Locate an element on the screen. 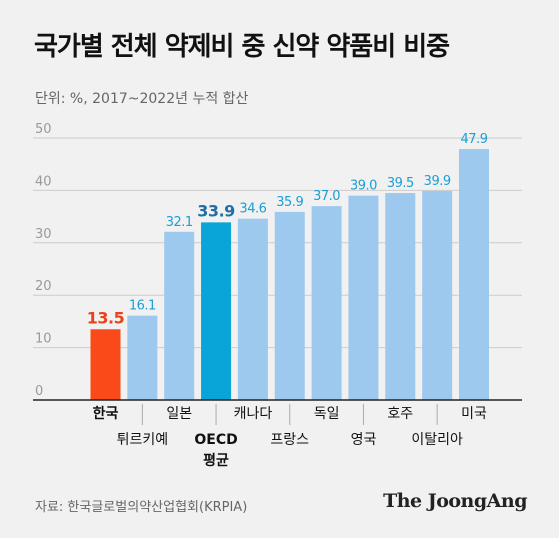 This screenshot has width=559, height=538. data-label: 34.6 is located at coordinates (252, 209).